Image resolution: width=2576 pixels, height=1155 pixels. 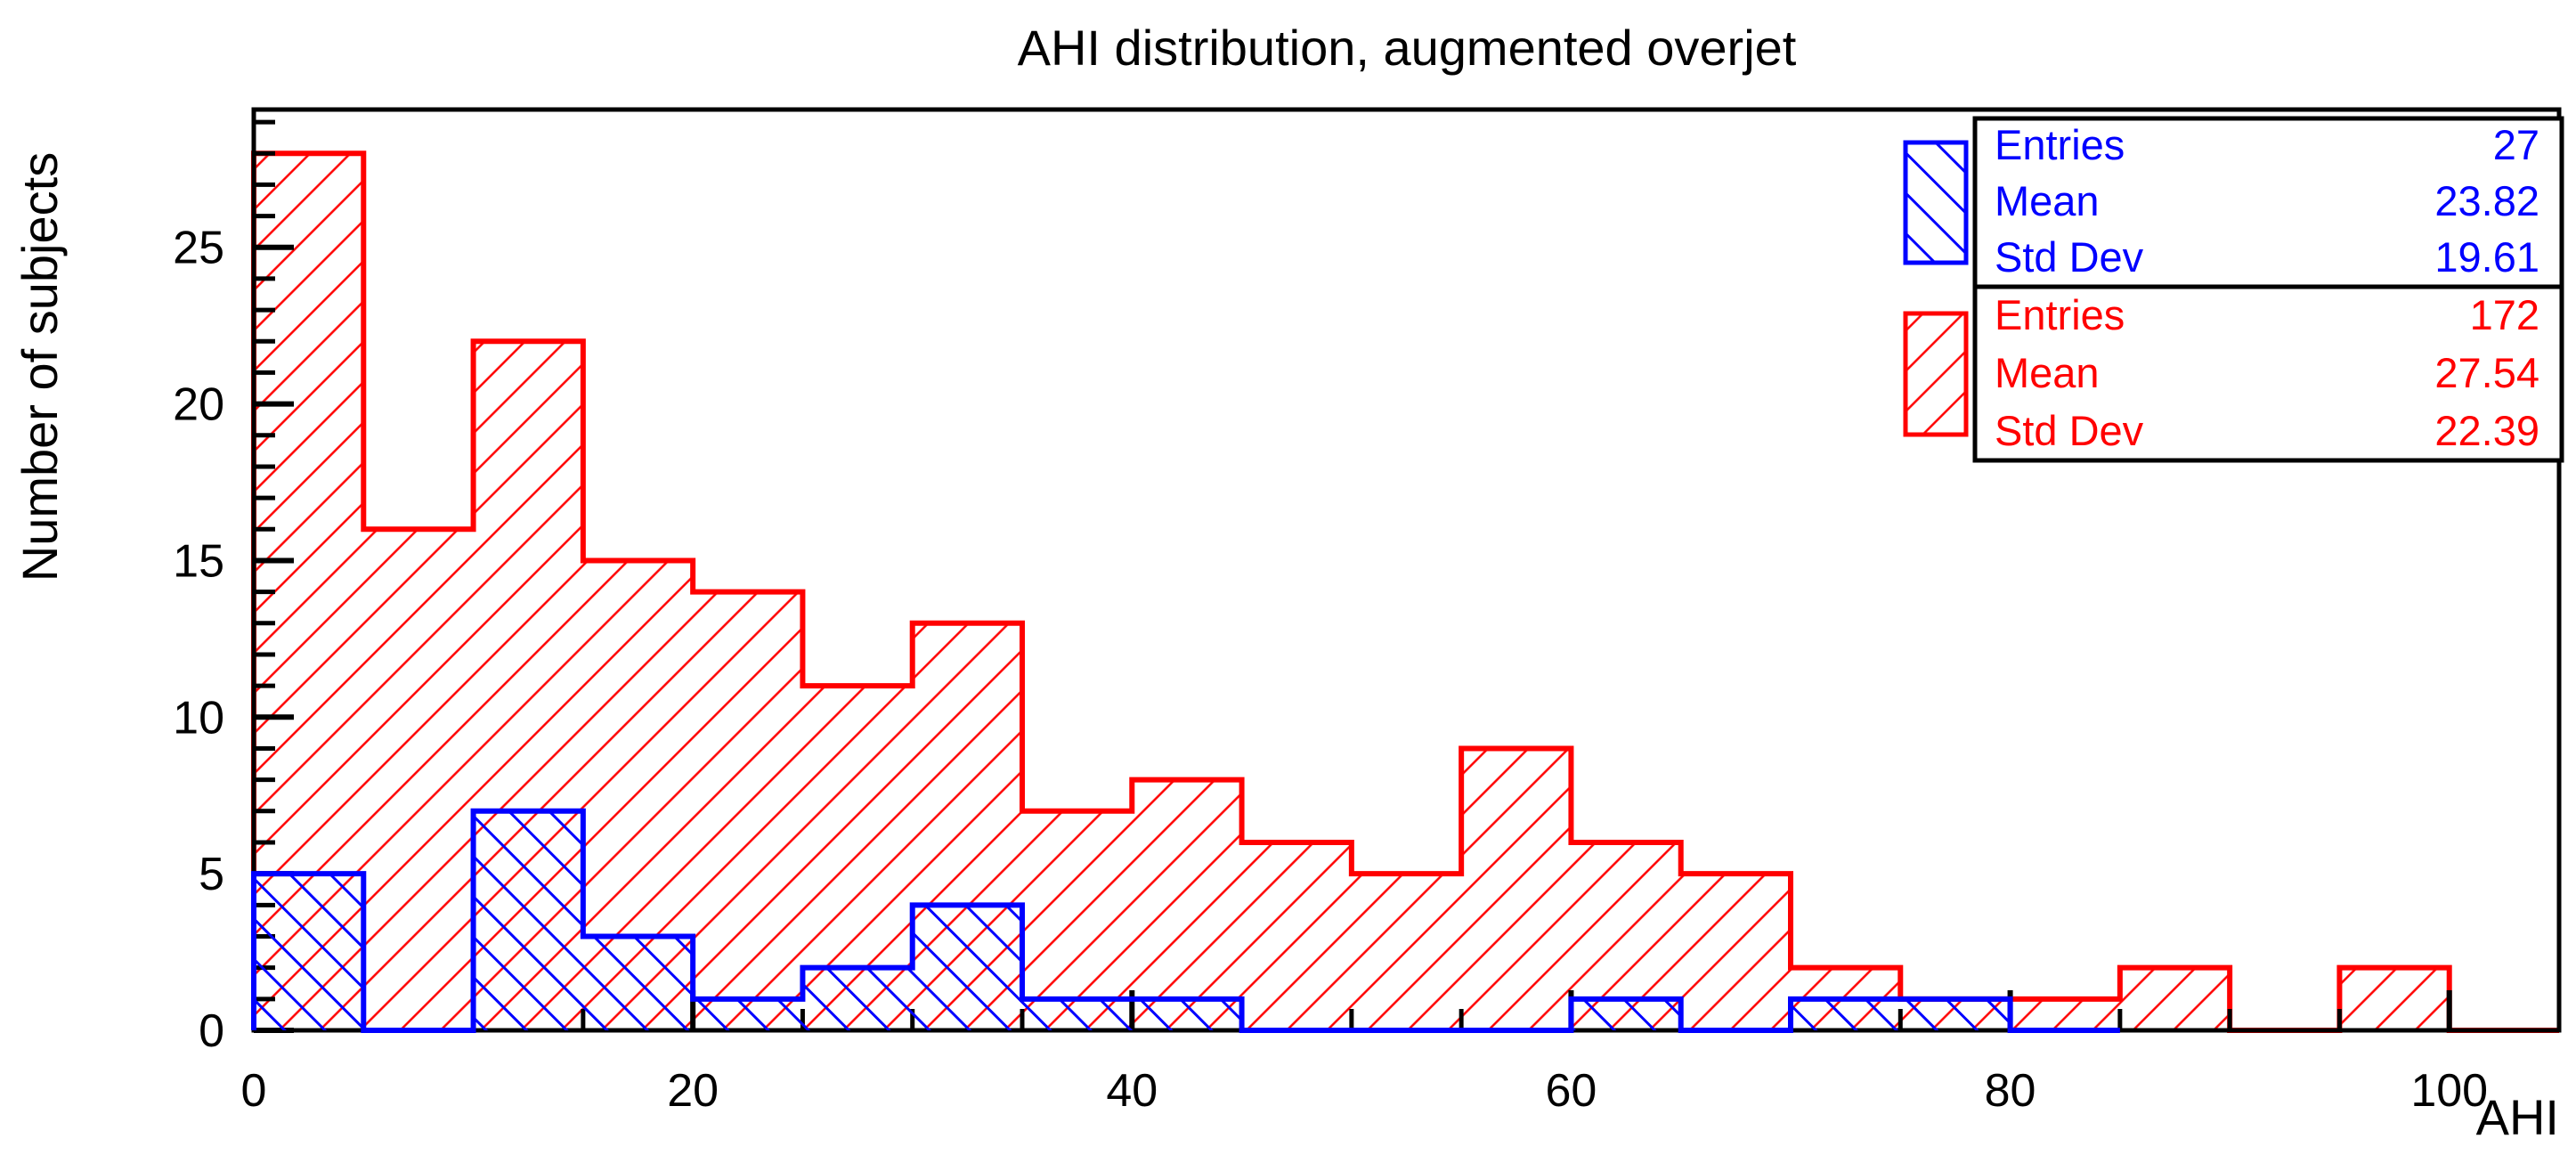 I want to click on blue-histogram-outline, so click(x=1185, y=921).